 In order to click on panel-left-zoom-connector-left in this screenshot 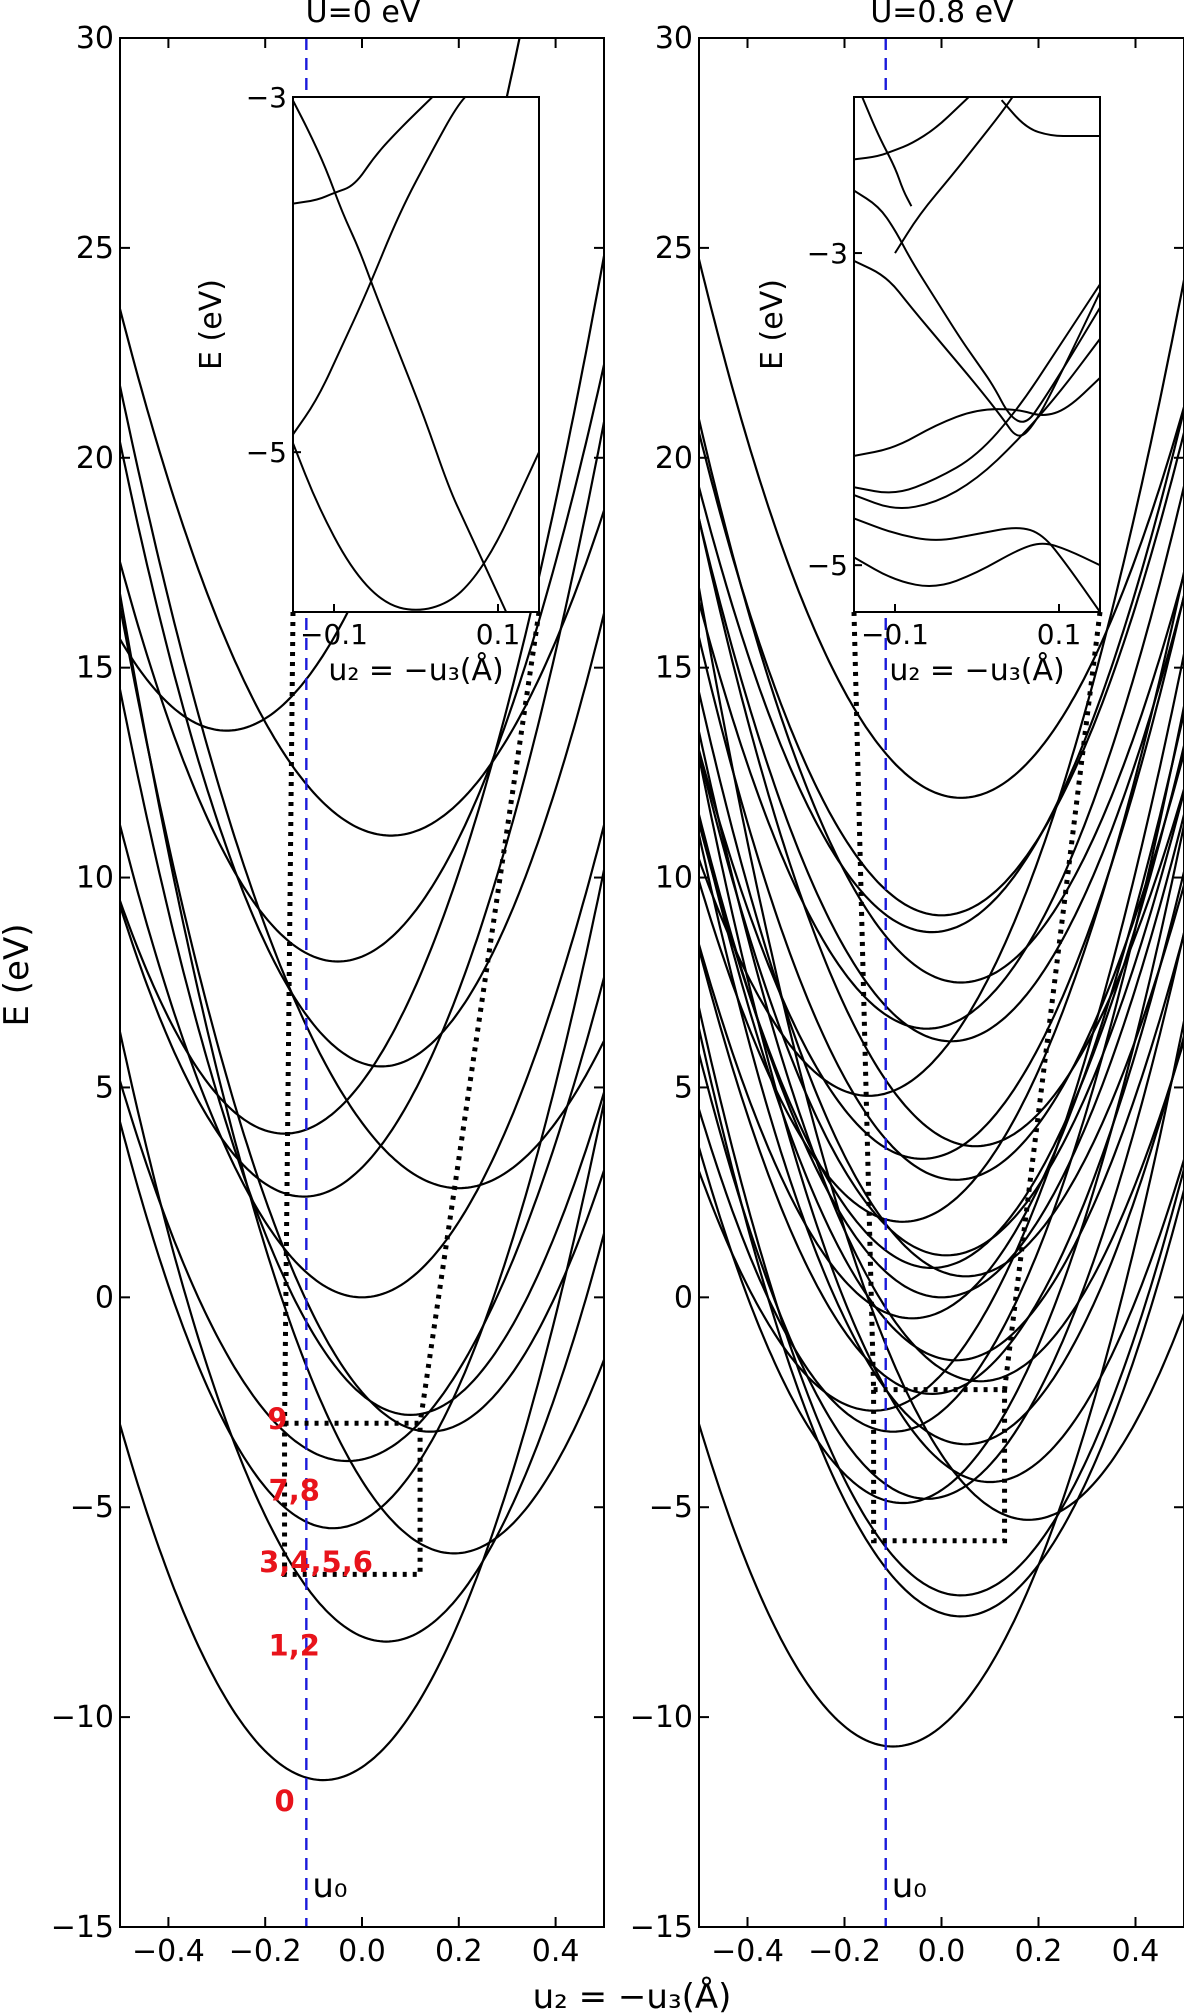, I will do `click(289, 1017)`.